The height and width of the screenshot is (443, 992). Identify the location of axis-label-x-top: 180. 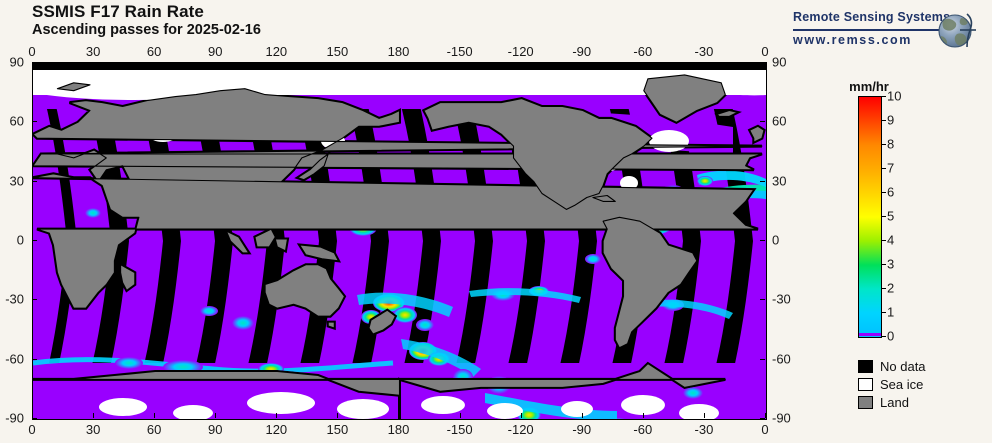
(398, 51).